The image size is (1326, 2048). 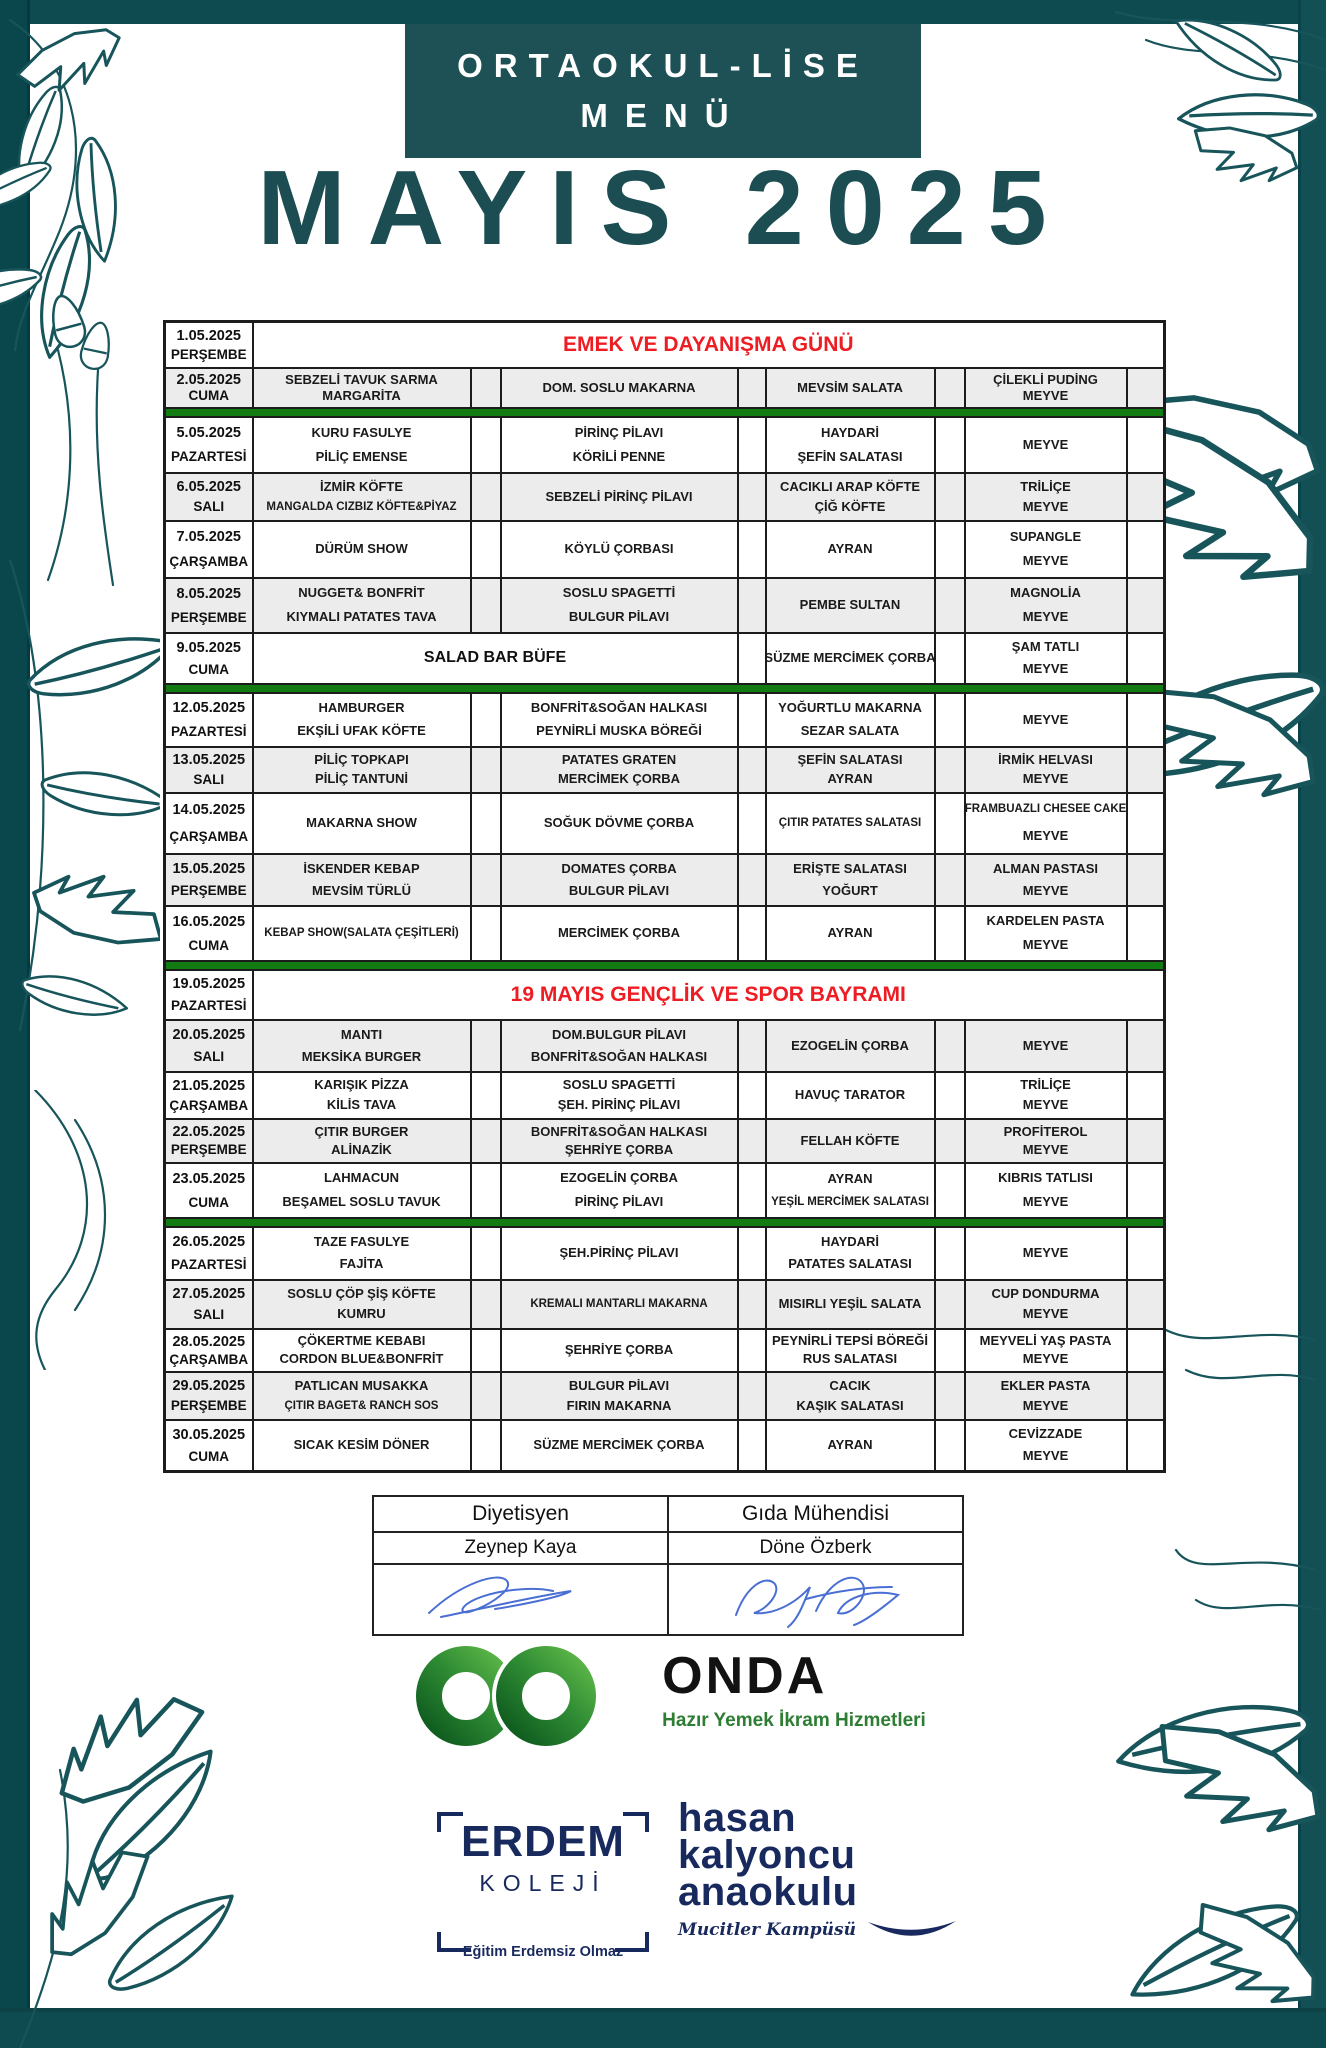 I want to click on erdem-logo-name: ERDEM, so click(x=543, y=1841).